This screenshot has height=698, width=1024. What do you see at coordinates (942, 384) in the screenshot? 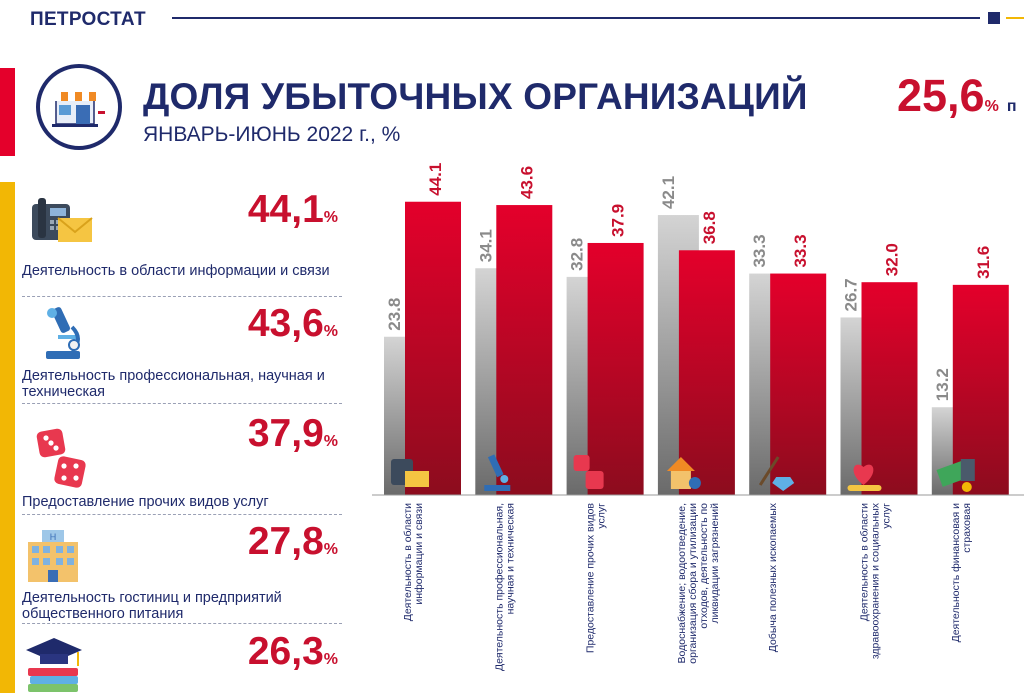
I see `grey-data-label: 13.2` at bounding box center [942, 384].